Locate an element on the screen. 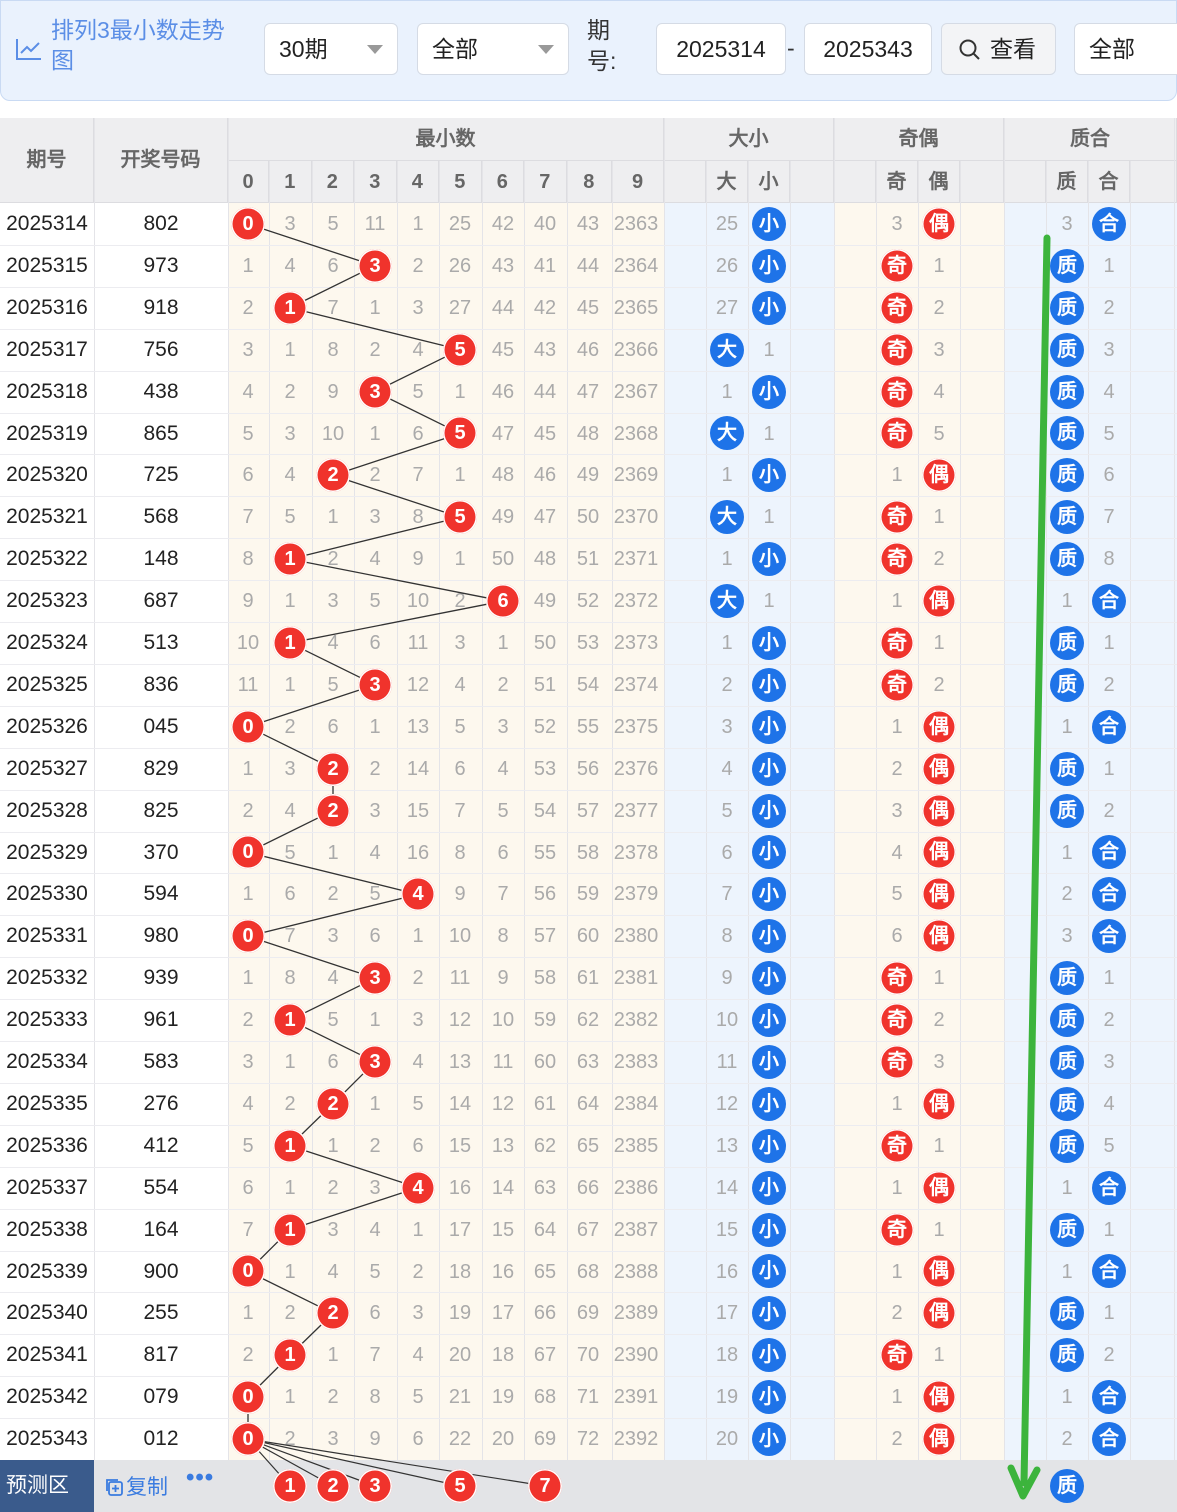  size-miss-cell: 25 is located at coordinates (727, 224).